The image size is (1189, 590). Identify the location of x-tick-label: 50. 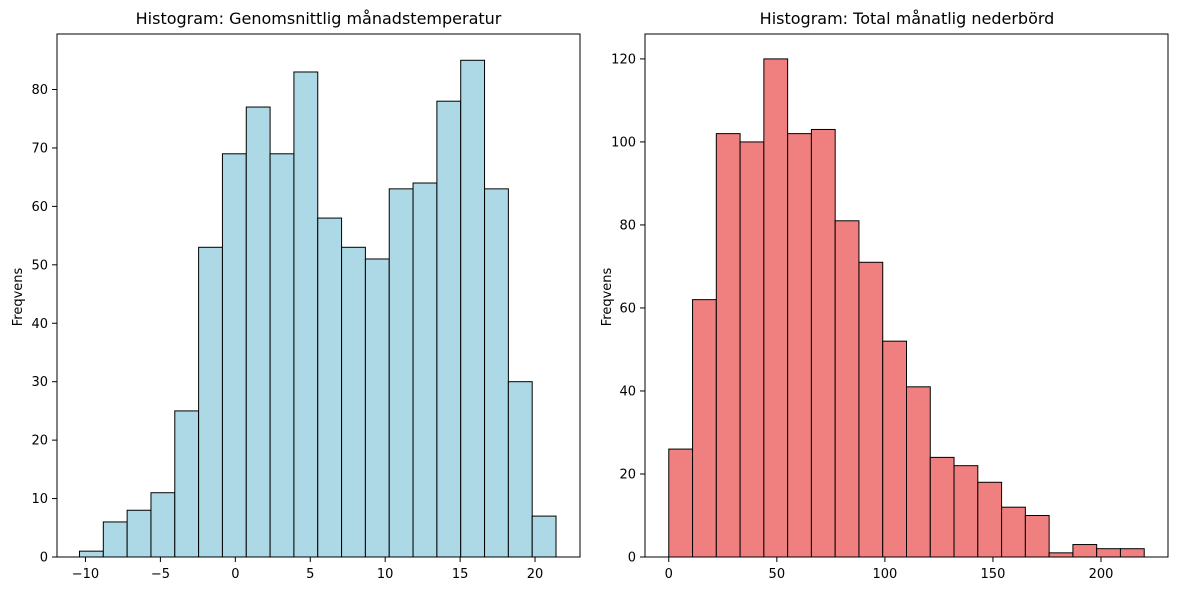
(777, 574).